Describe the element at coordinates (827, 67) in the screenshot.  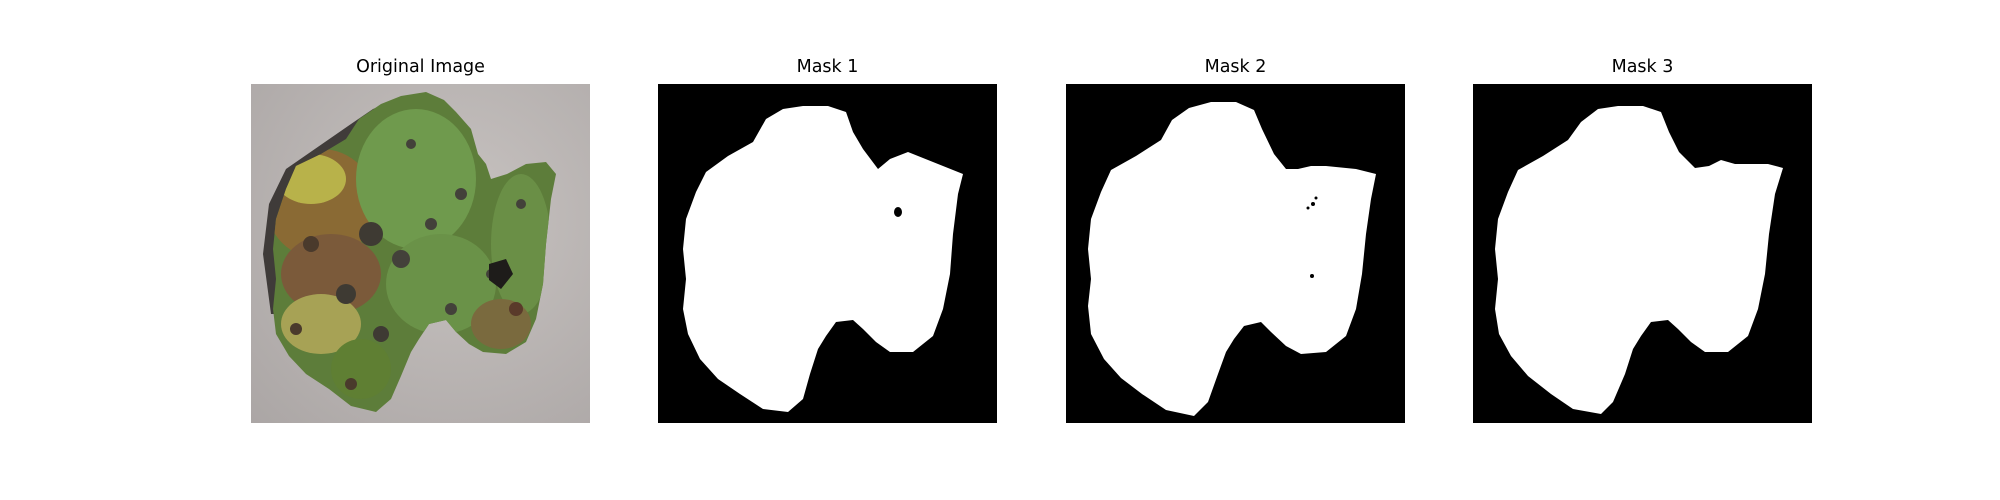
I see `panel-title: Mask 1` at that location.